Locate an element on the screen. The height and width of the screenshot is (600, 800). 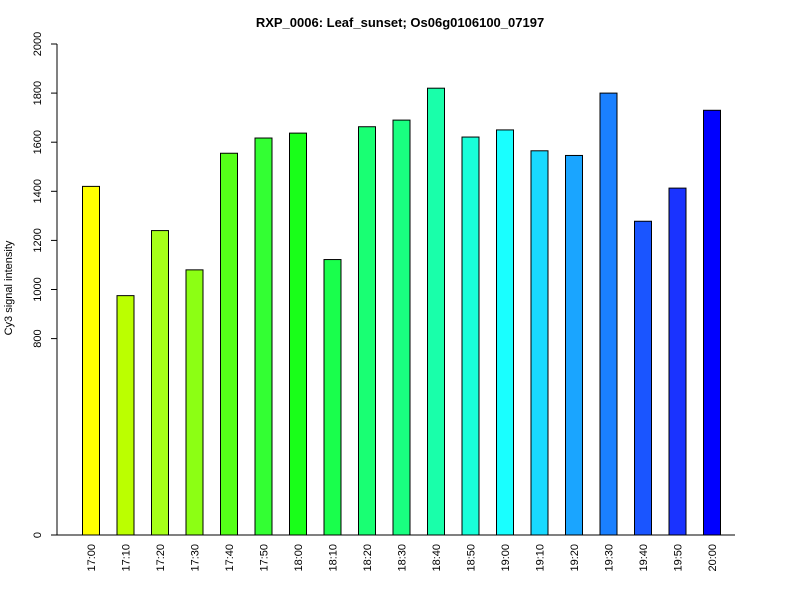
x-tick-label: 17:00 is located at coordinates (92, 558).